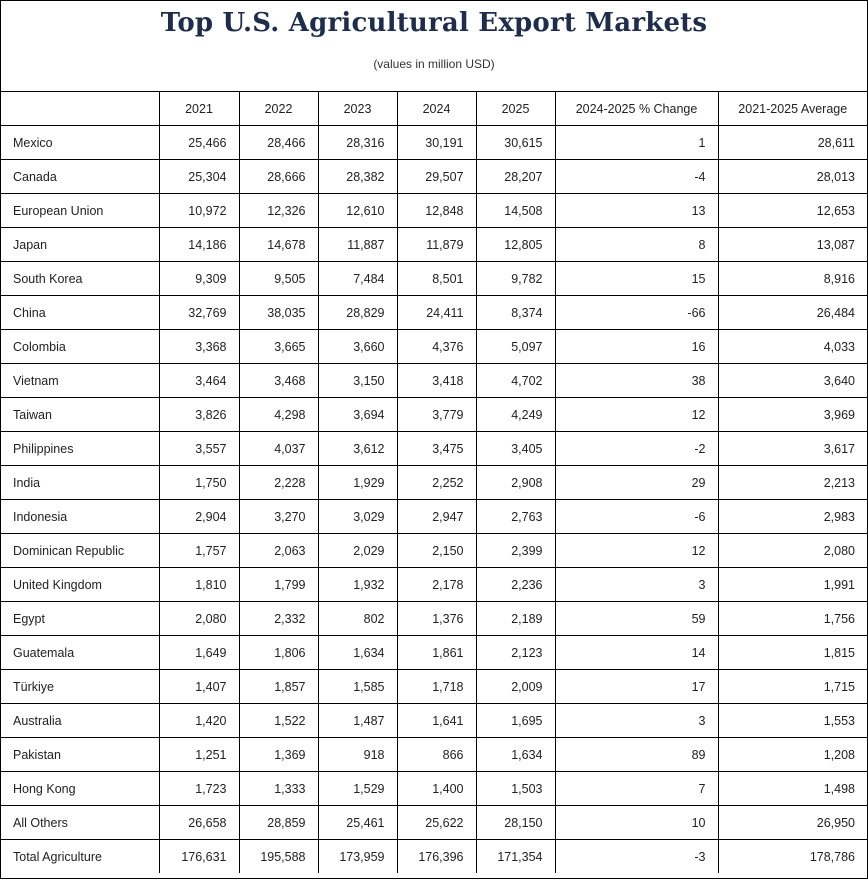 The height and width of the screenshot is (879, 868). Describe the element at coordinates (515, 618) in the screenshot. I see `table-cell: 2,189` at that location.